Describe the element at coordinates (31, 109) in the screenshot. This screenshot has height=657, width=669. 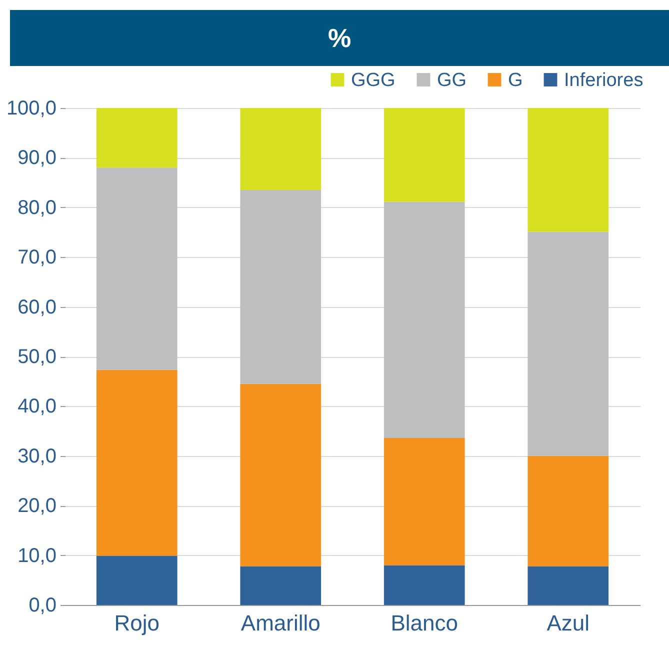
I see `y-tick-label: 100,0` at that location.